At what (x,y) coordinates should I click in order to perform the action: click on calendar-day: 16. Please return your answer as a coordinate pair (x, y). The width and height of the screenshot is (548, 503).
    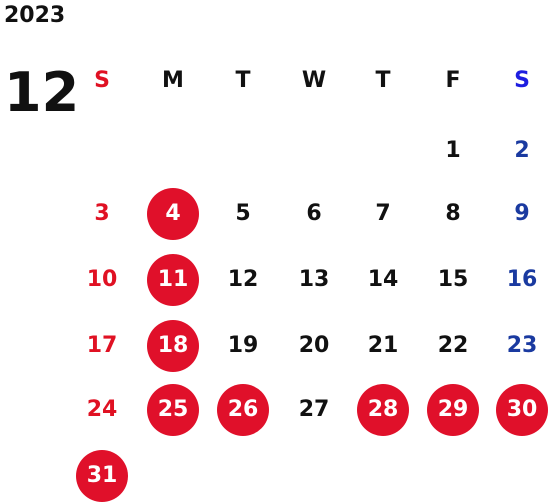
    Looking at the image, I should click on (522, 279).